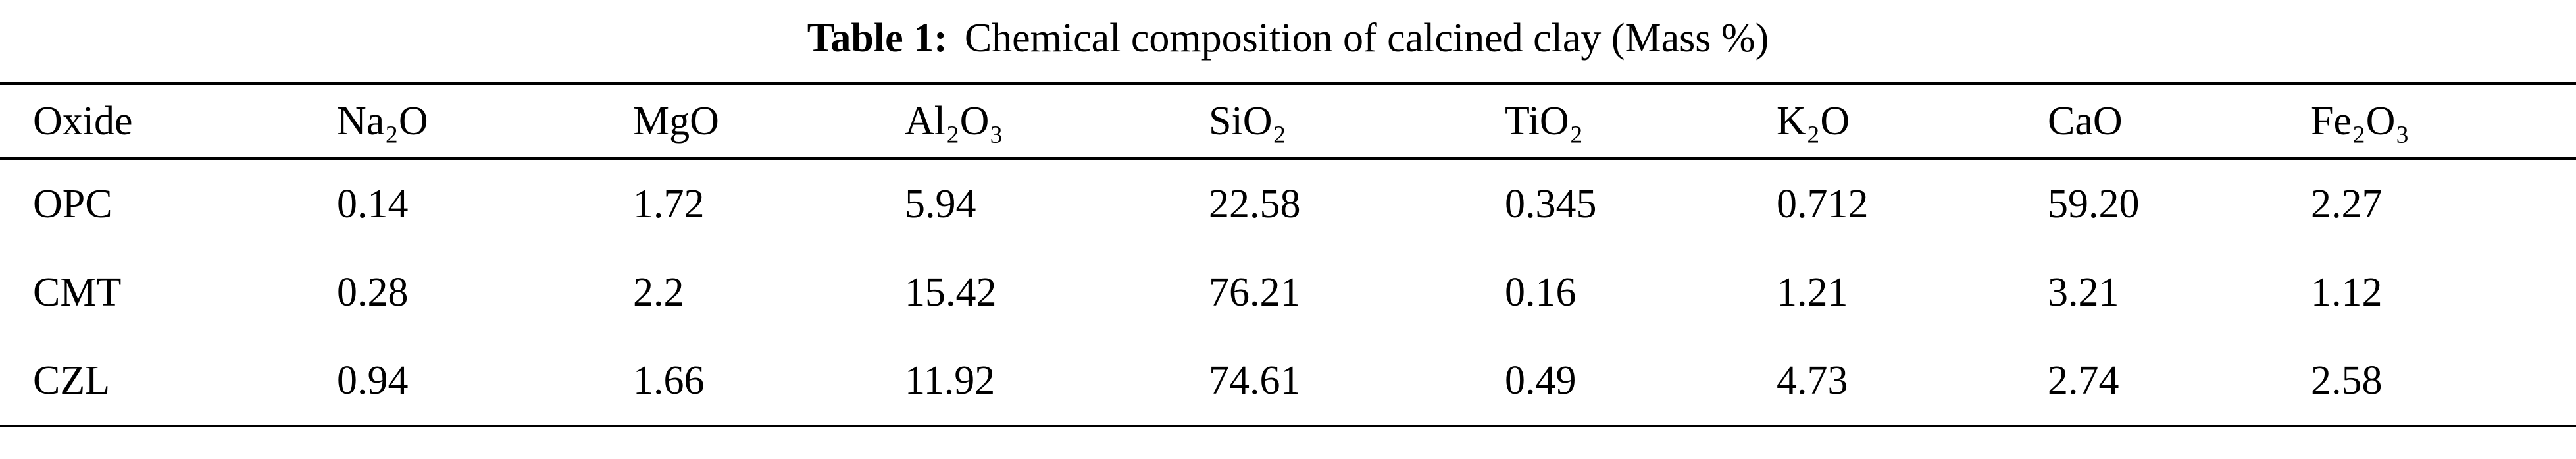 This screenshot has height=459, width=2576. What do you see at coordinates (2179, 121) in the screenshot?
I see `header-cell-cao: CaO` at bounding box center [2179, 121].